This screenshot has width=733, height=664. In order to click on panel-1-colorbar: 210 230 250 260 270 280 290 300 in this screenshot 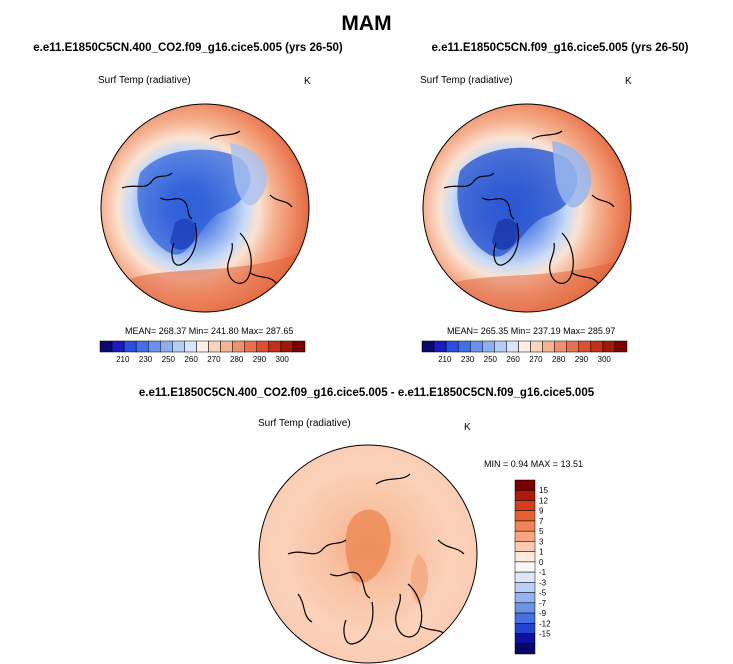, I will do `click(202, 352)`.